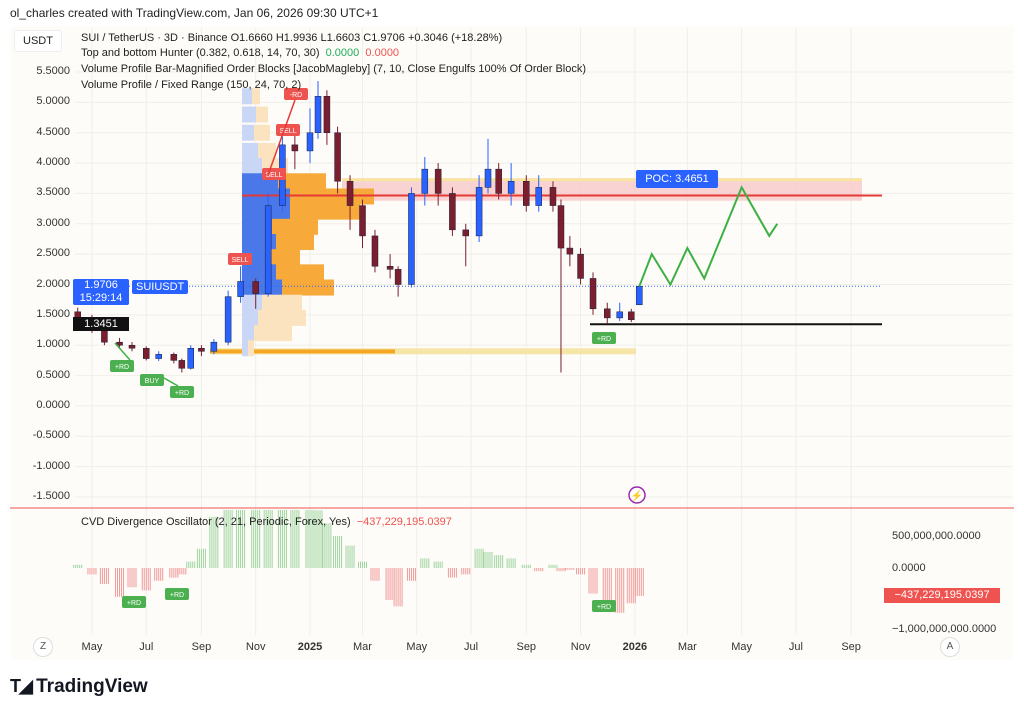  What do you see at coordinates (38, 41) in the screenshot?
I see `symbol-currency-box: USDT` at bounding box center [38, 41].